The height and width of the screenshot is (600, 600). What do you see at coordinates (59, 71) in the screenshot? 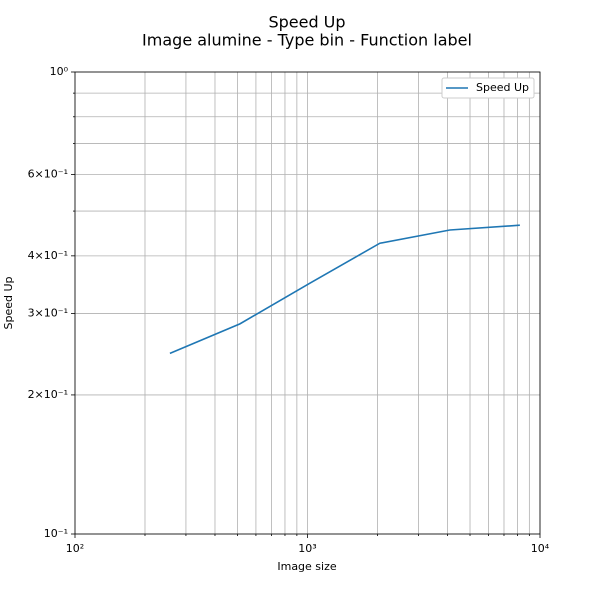
I see `y-tick-label: 10⁰` at bounding box center [59, 71].